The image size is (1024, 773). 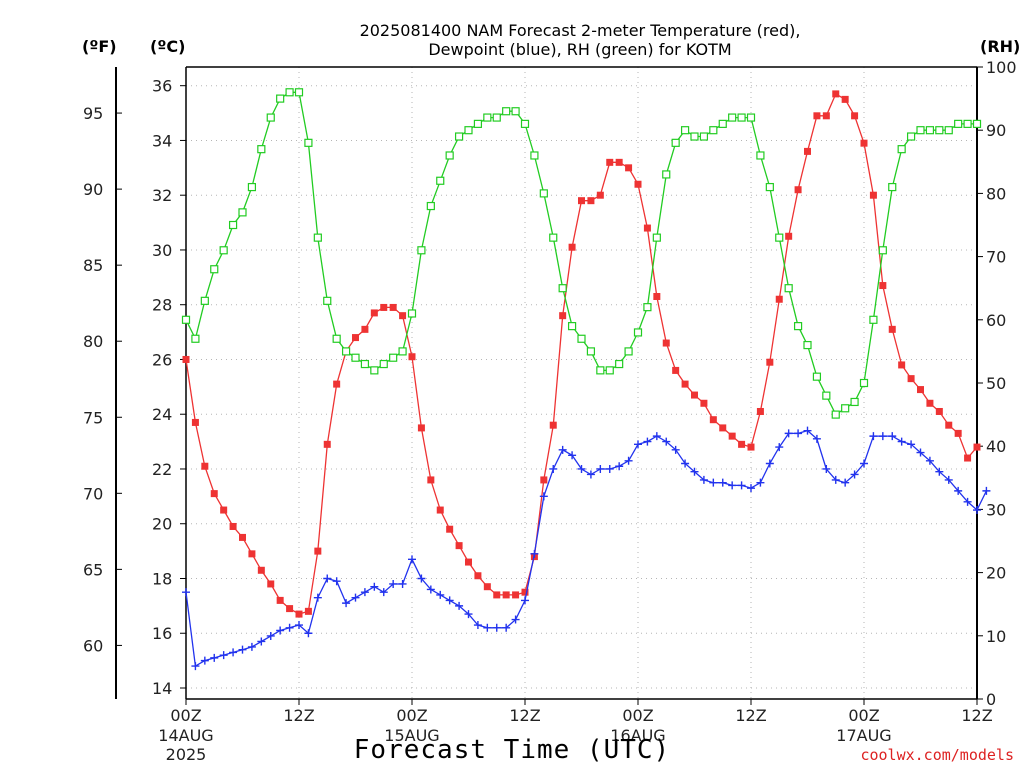 What do you see at coordinates (162, 305) in the screenshot?
I see `celsius-tick-label: 28` at bounding box center [162, 305].